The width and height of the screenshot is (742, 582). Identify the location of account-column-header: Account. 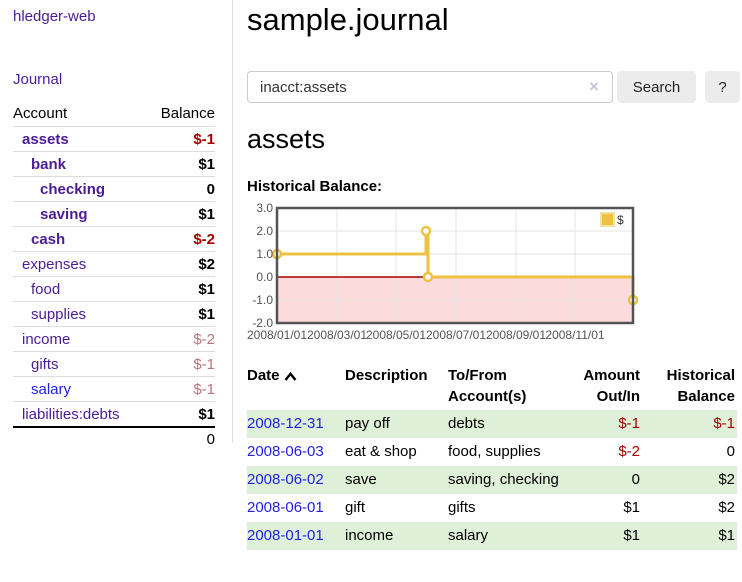
(40, 113).